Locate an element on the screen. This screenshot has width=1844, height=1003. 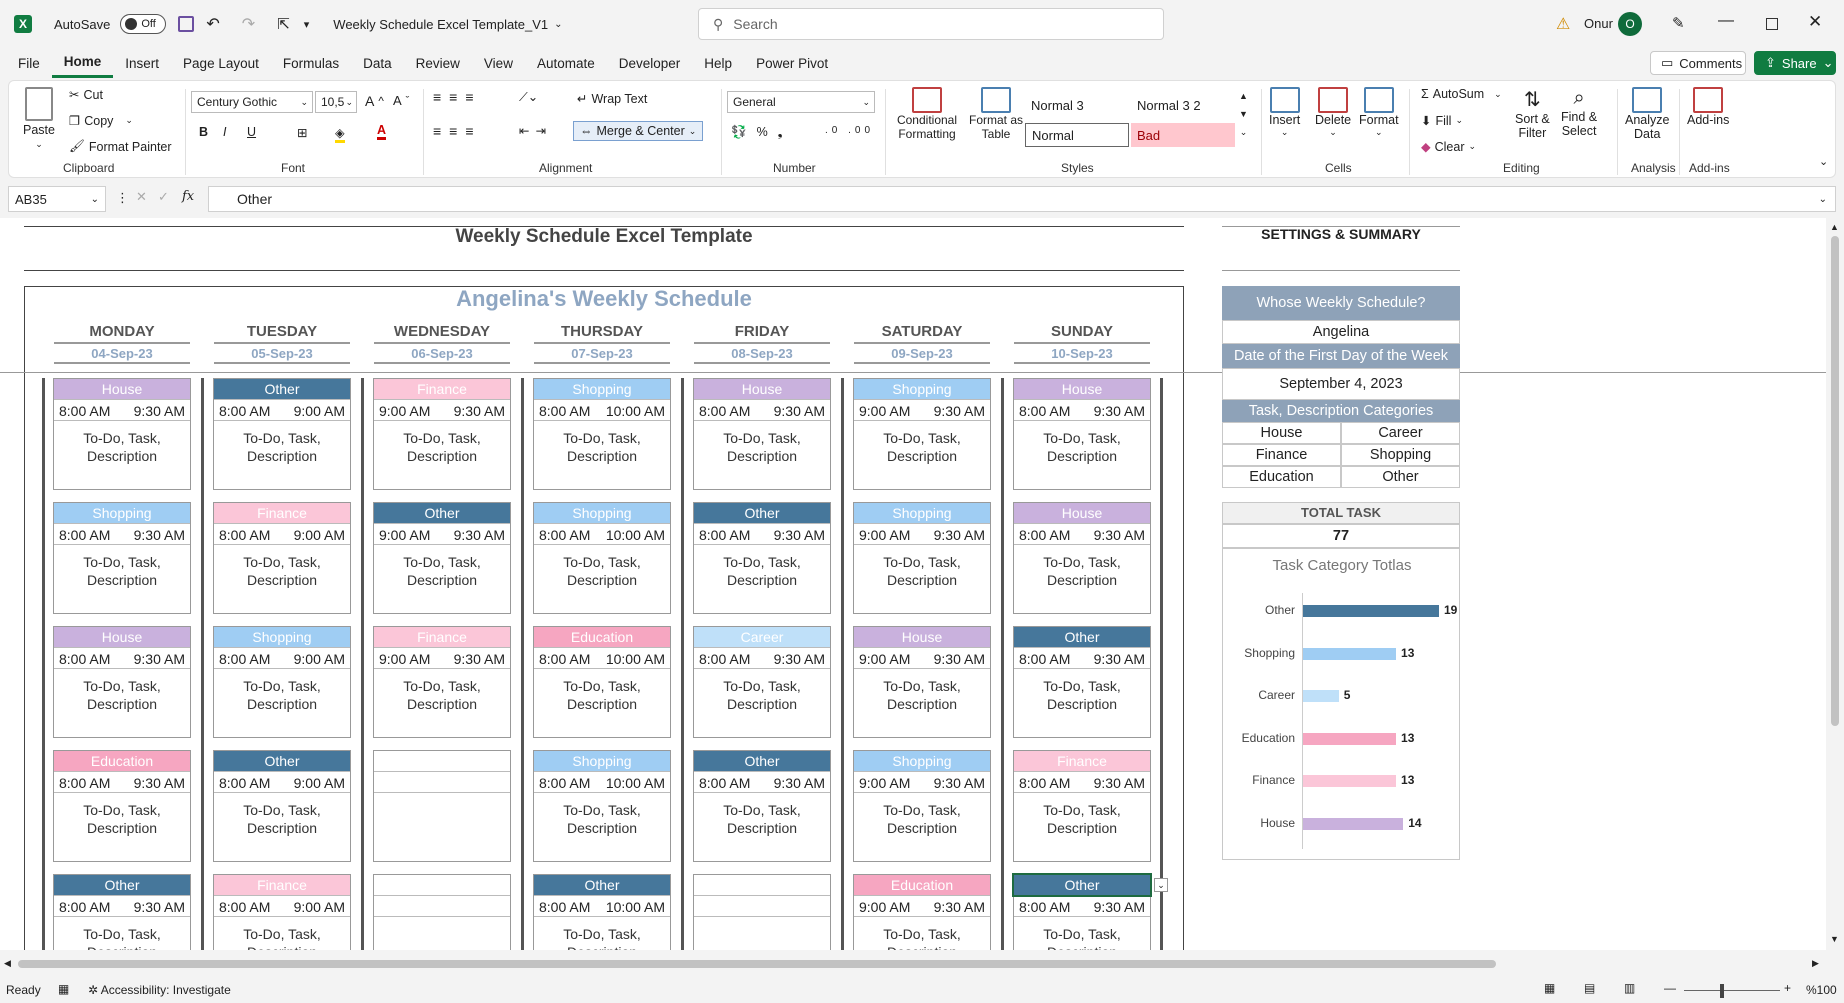
horizontal-scrollbar: ◀ ▶ is located at coordinates (913, 964).